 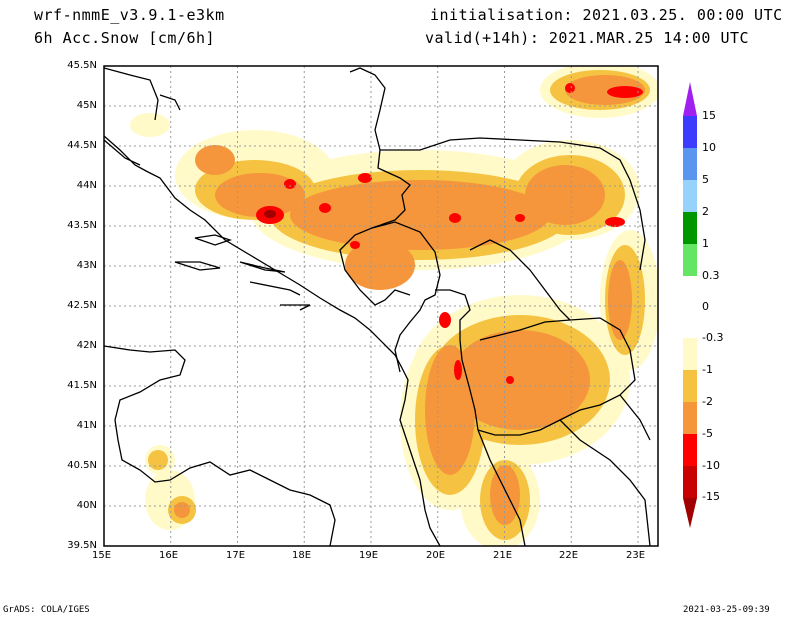 What do you see at coordinates (86, 185) in the screenshot?
I see `lat-label: 44N` at bounding box center [86, 185].